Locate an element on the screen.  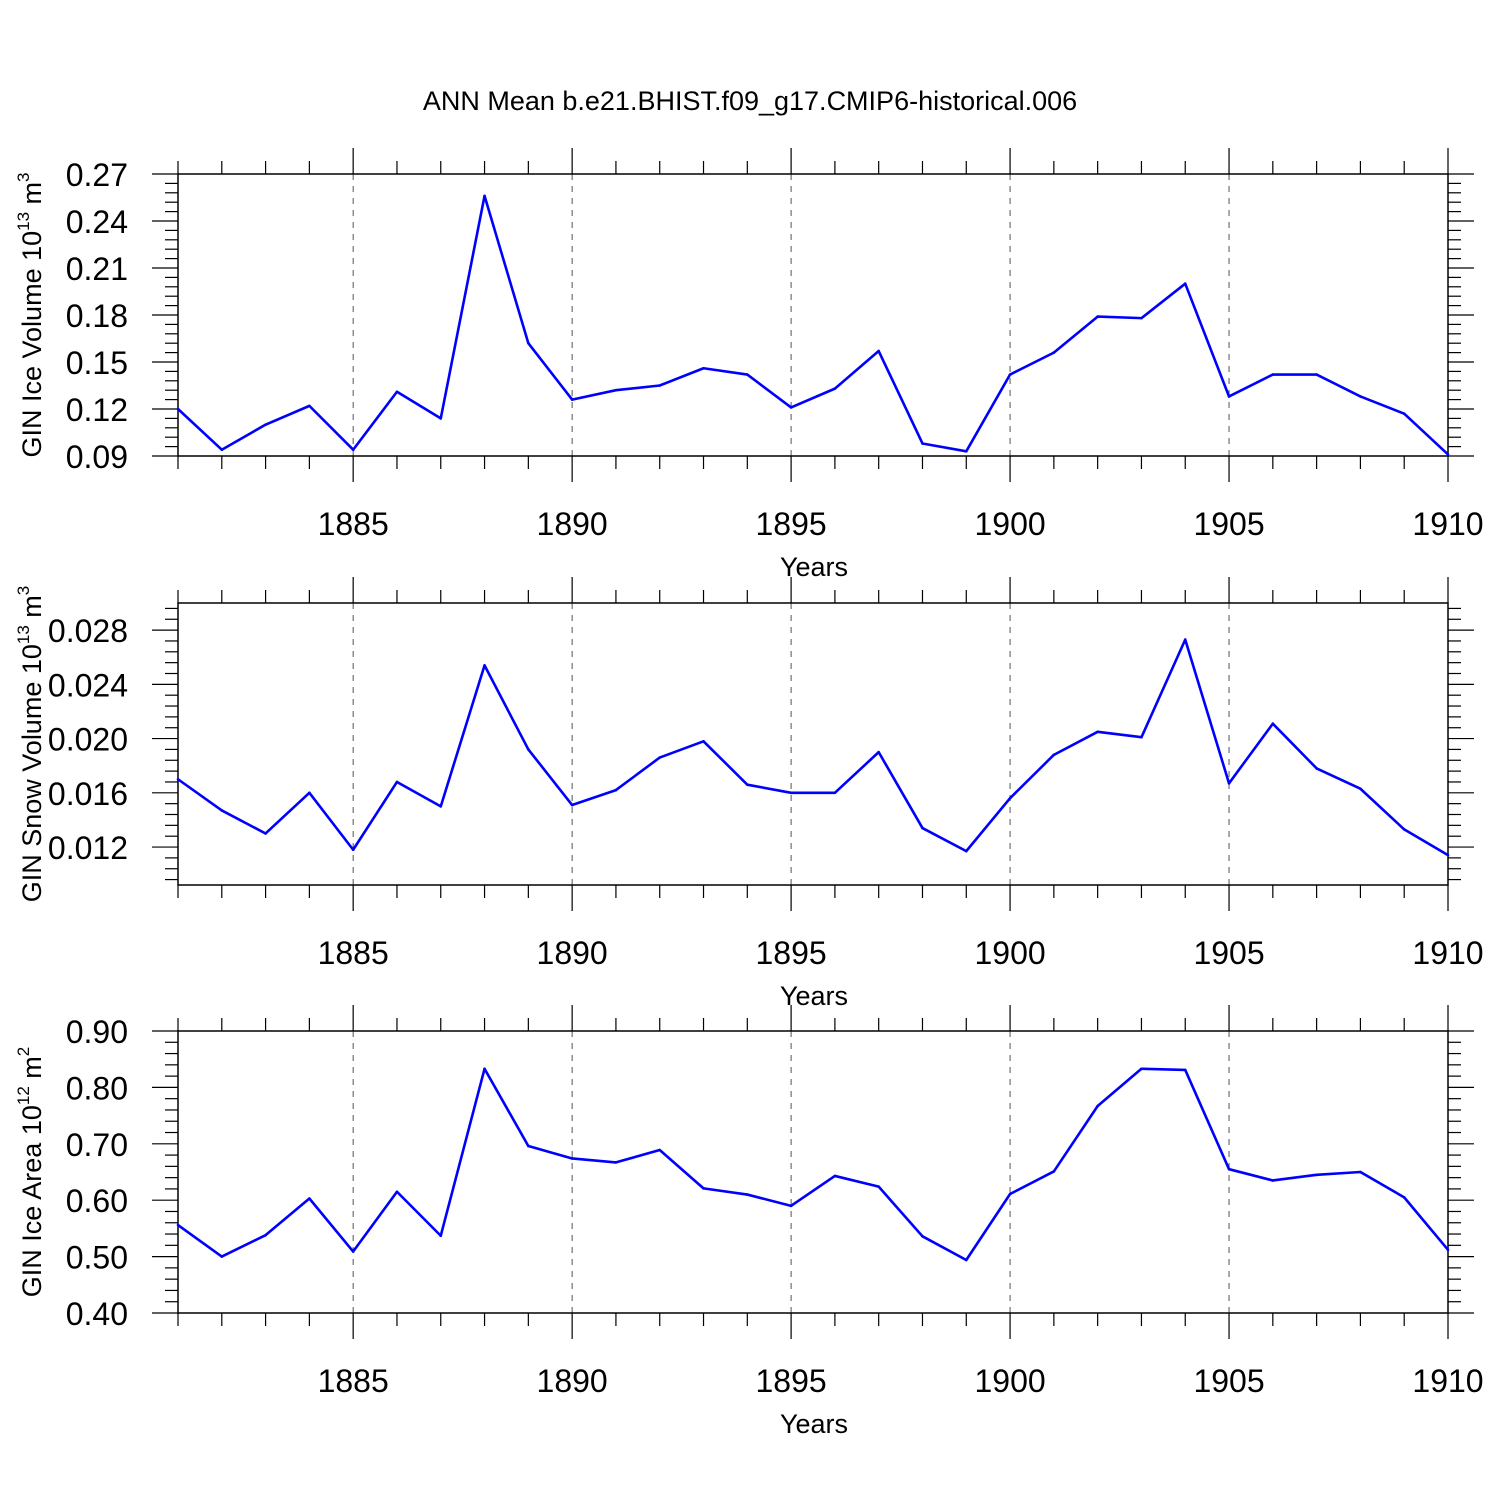
x-tick-label: 1905 is located at coordinates (1228, 1381).